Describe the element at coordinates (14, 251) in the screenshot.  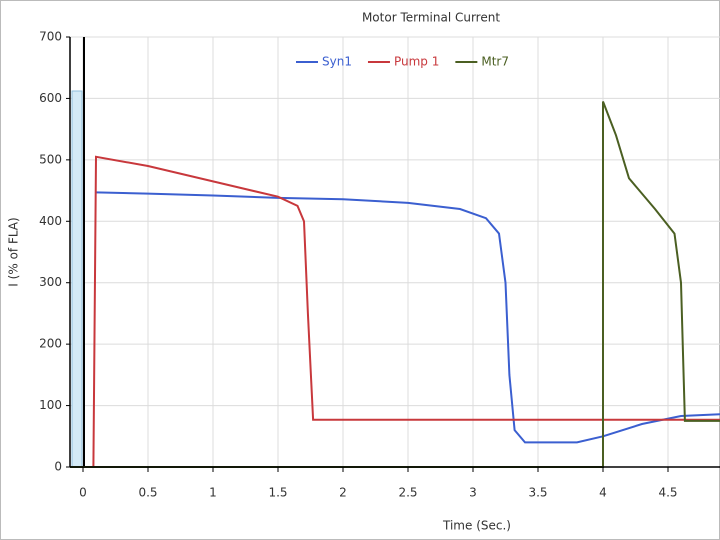
I see `y-axis-label: I (% of FLA)` at that location.